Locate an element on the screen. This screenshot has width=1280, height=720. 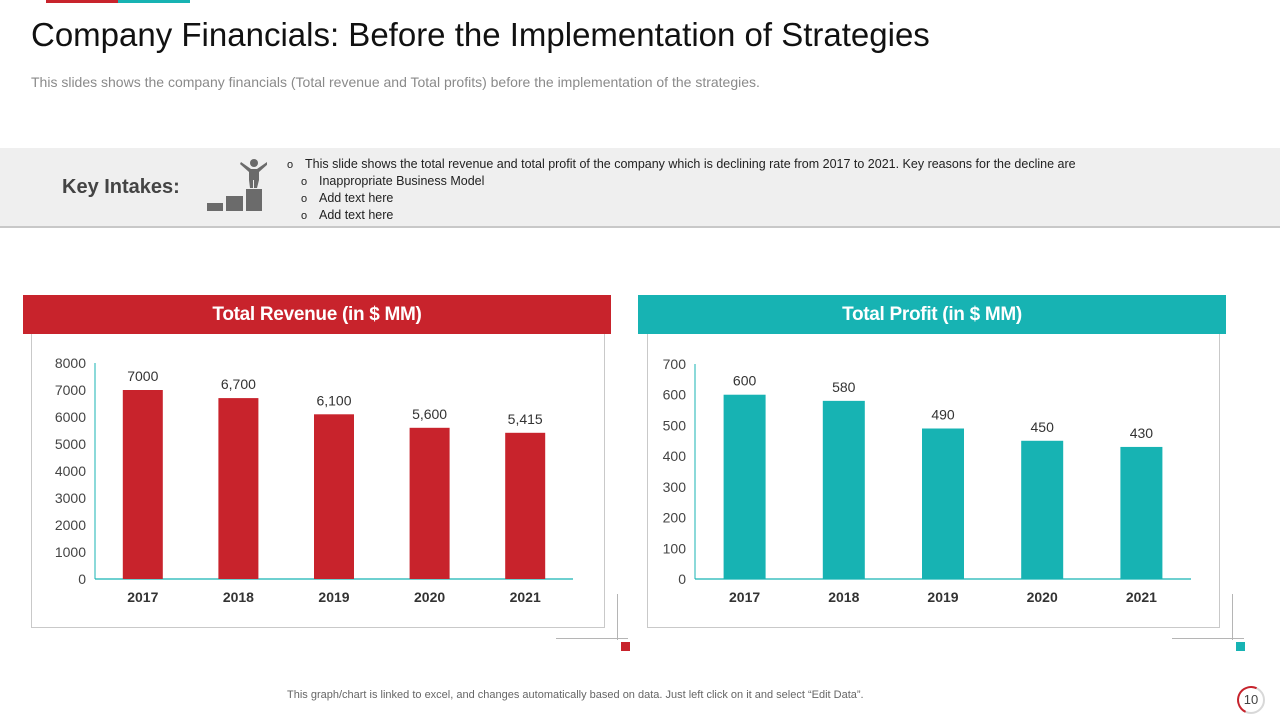
y-tick-label: 2000 is located at coordinates (70, 525).